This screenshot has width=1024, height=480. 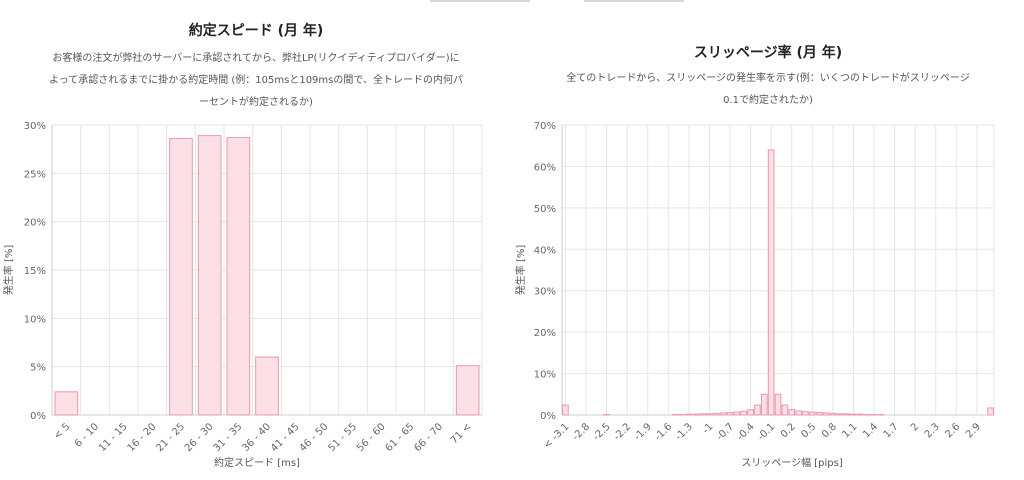 What do you see at coordinates (708, 428) in the screenshot?
I see `x-tick-label: -1` at bounding box center [708, 428].